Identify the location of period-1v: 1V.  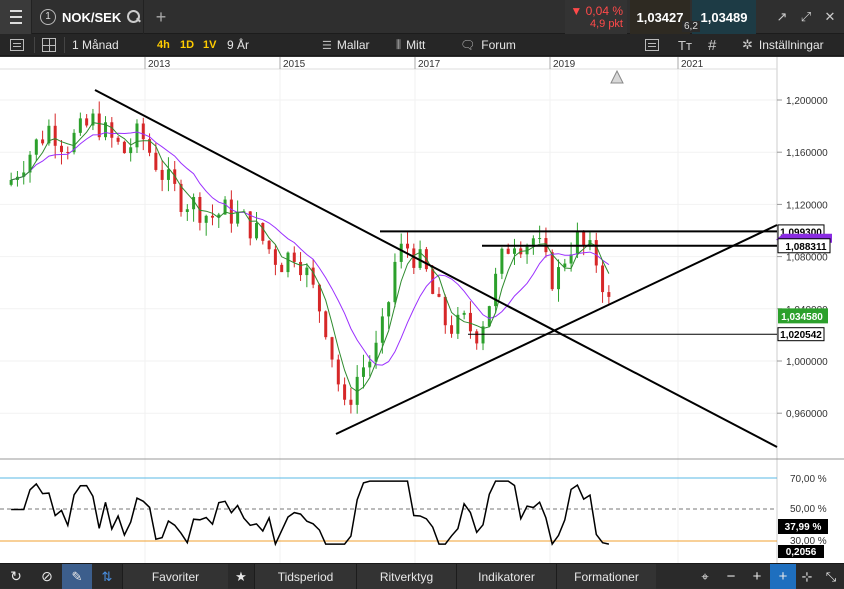
(210, 45).